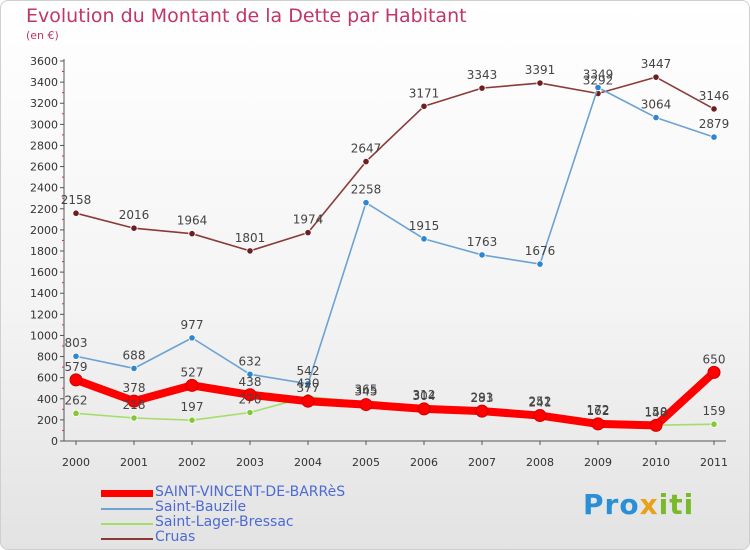 This screenshot has width=750, height=550. Describe the element at coordinates (714, 124) in the screenshot. I see `data-label: 2879` at that location.